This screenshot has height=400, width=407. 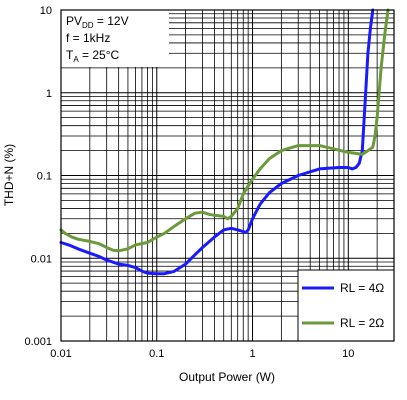 I want to click on y-axis-label: THD+N (%), so click(x=9, y=175).